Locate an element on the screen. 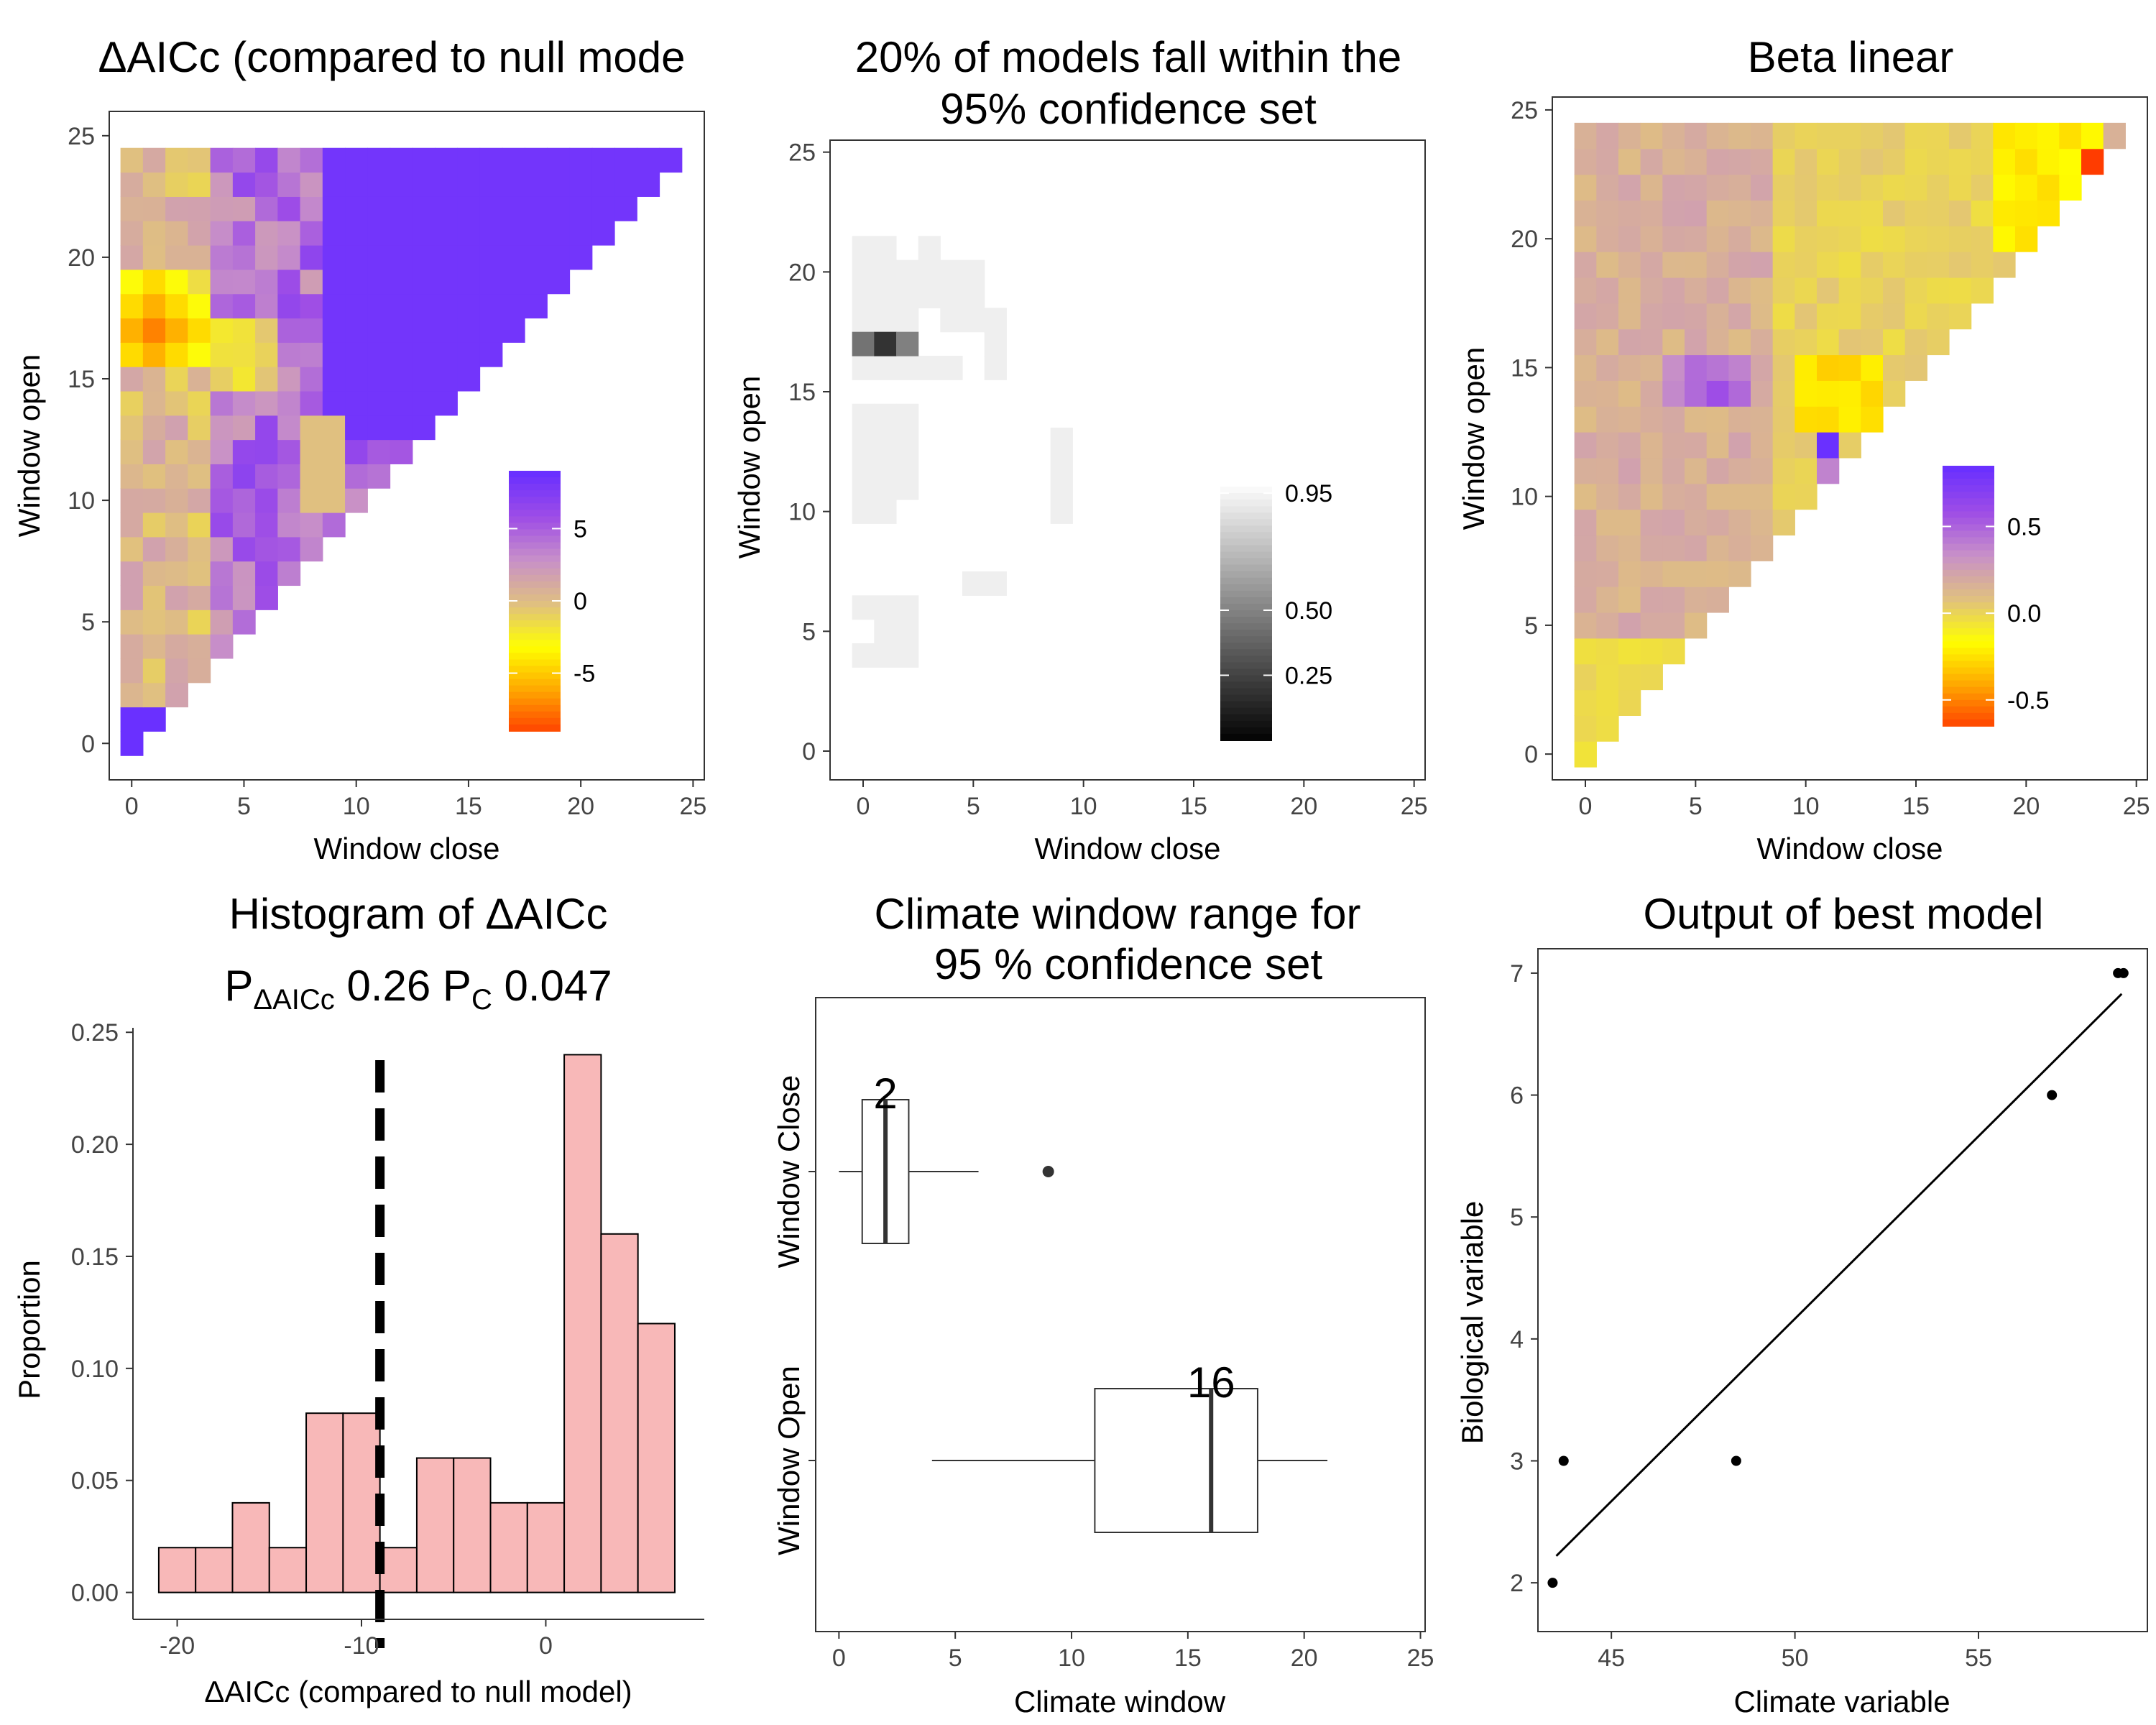  x-tick-label: 25 is located at coordinates (693, 806).